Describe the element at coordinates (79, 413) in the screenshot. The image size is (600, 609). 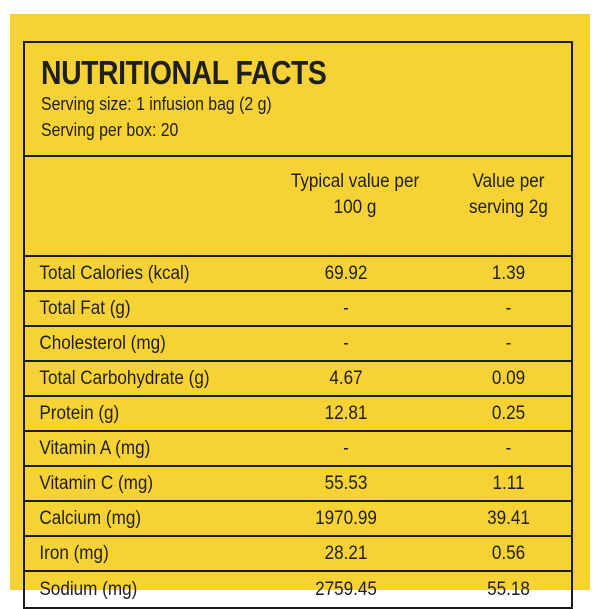
I see `nutrient-name: Protein (g)` at that location.